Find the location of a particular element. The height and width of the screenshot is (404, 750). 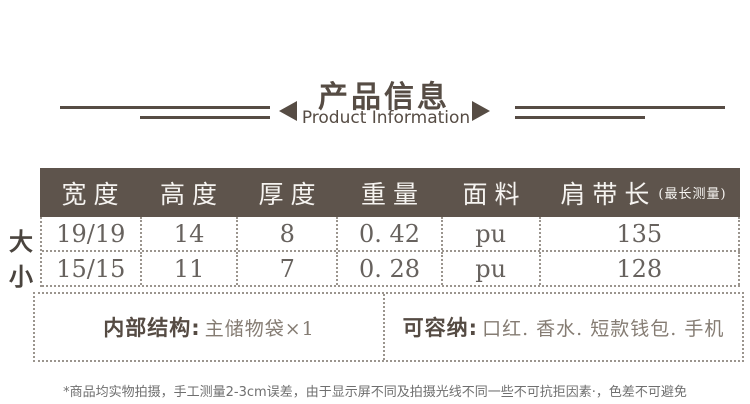

capacity-label: 可容纳: is located at coordinates (440, 328).